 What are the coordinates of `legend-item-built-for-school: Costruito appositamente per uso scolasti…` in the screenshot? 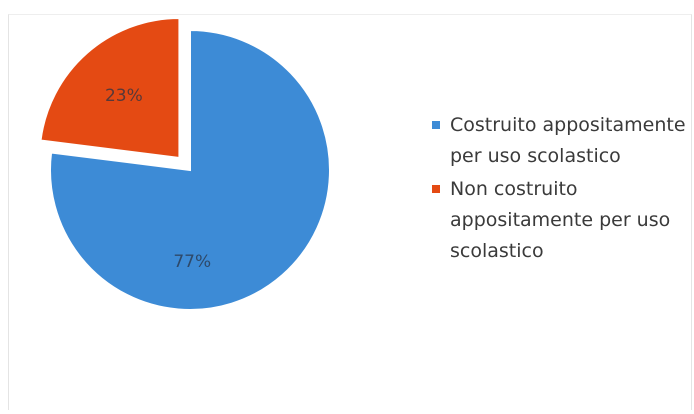 It's located at (559, 141).